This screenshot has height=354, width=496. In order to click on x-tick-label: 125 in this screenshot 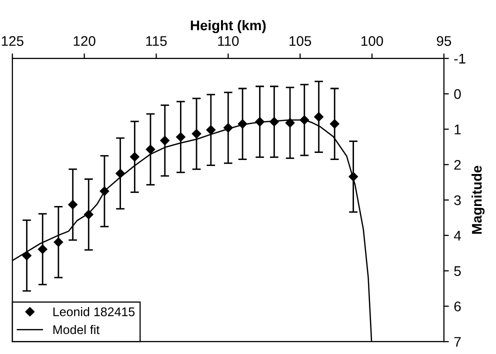, I will do `click(13, 41)`.